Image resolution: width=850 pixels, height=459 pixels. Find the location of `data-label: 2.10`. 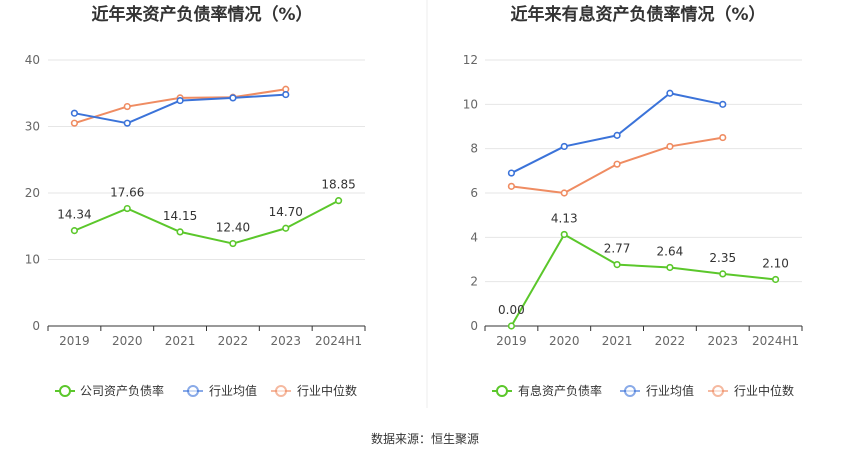

data-label: 2.10 is located at coordinates (775, 263).